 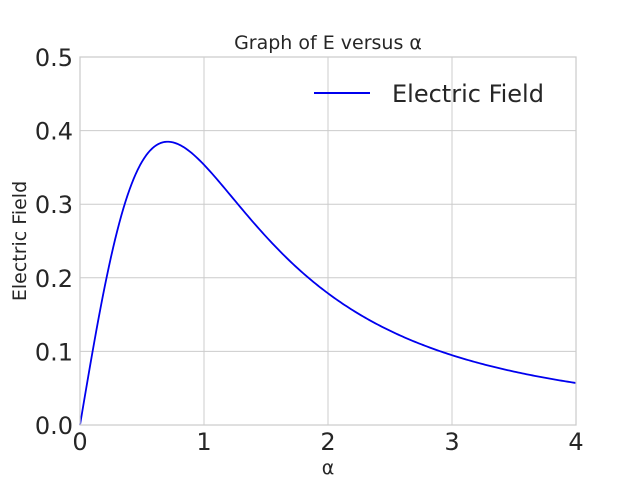 What do you see at coordinates (54, 279) in the screenshot?
I see `y-tick-label: 0.2` at bounding box center [54, 279].